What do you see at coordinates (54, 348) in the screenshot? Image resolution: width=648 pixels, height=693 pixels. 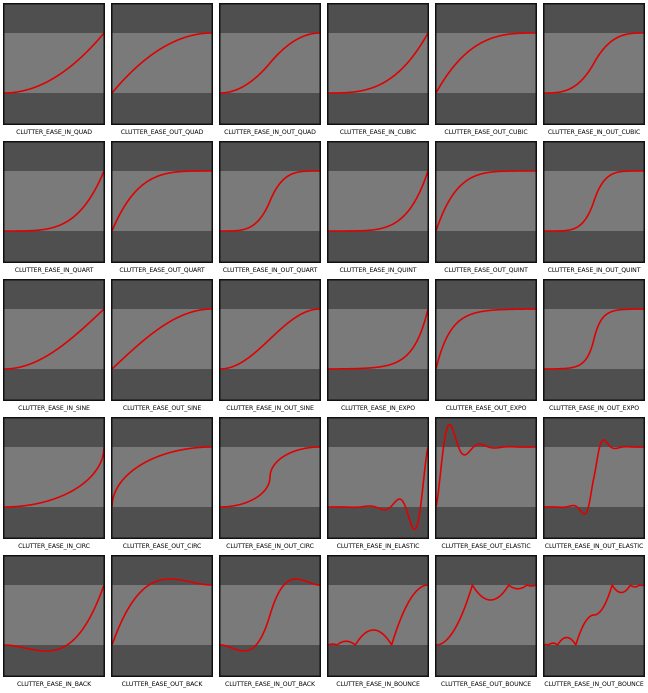 I see `easing-cell: CLUTTER_EASE_IN_SINE` at bounding box center [54, 348].